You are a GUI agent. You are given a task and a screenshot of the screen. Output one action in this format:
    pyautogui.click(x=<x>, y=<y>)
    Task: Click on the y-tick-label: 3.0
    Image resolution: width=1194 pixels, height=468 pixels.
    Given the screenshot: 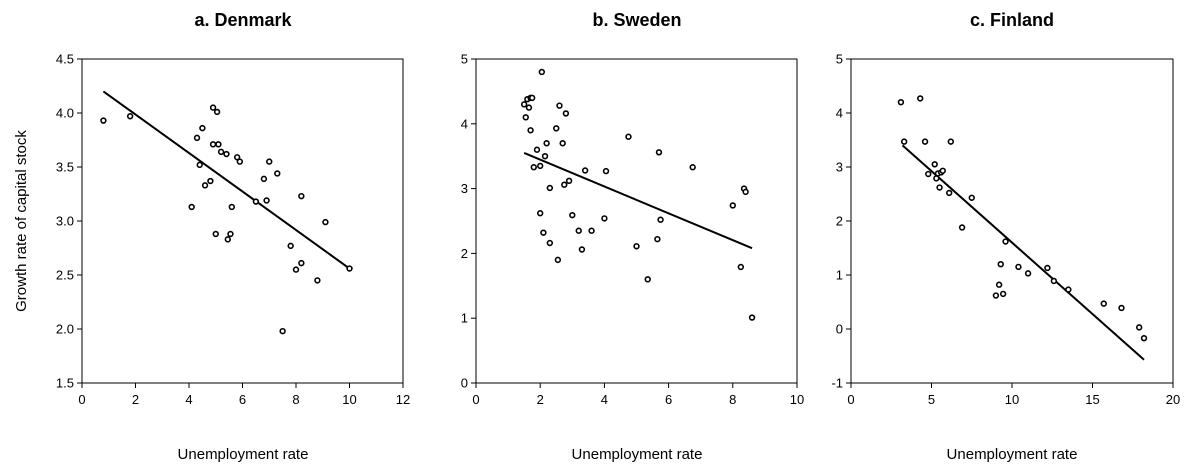 What is the action you would take?
    pyautogui.click(x=65, y=221)
    